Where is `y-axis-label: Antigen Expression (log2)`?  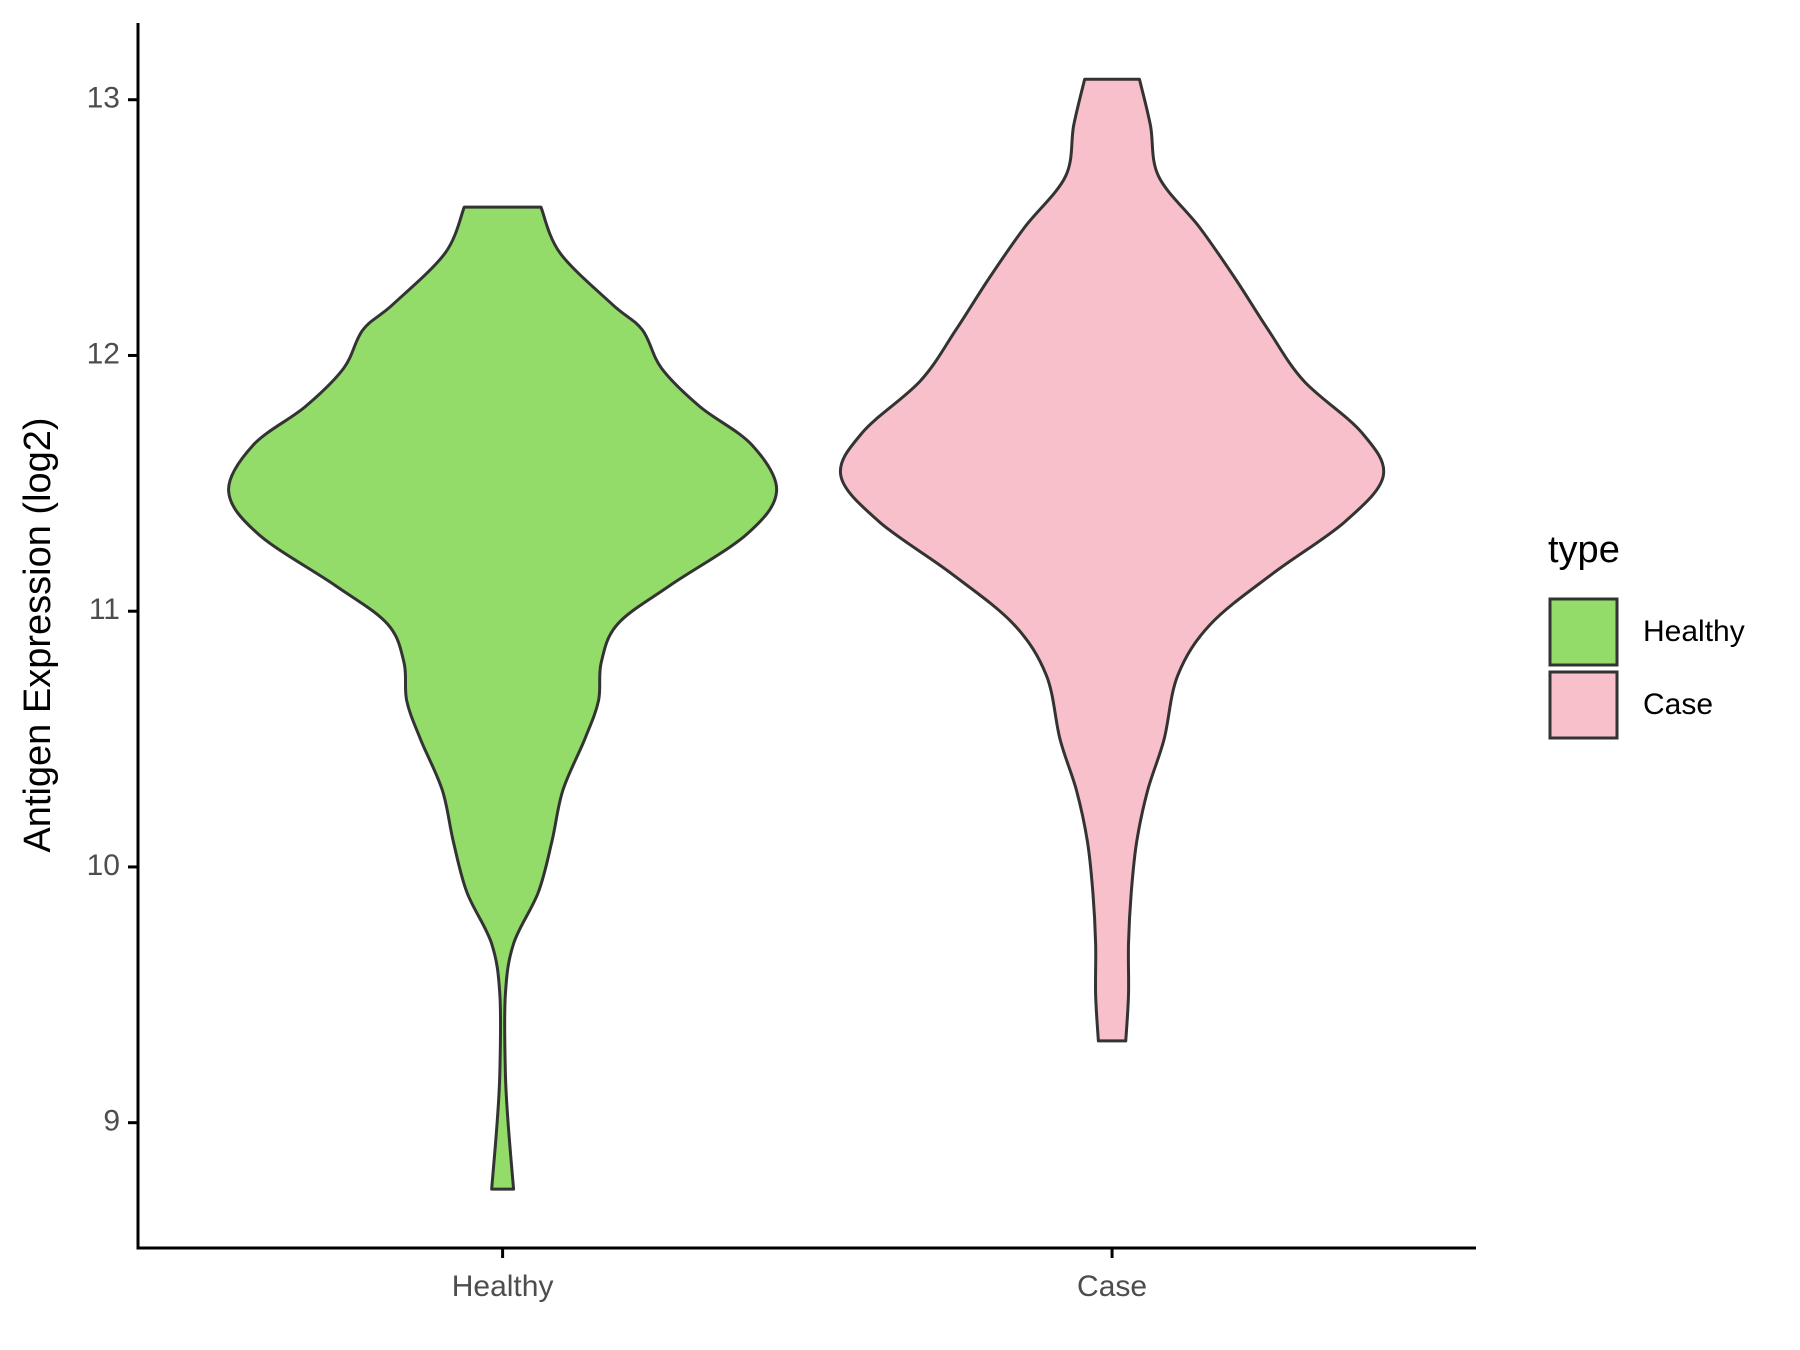 y-axis-label: Antigen Expression (log2) is located at coordinates (38, 634).